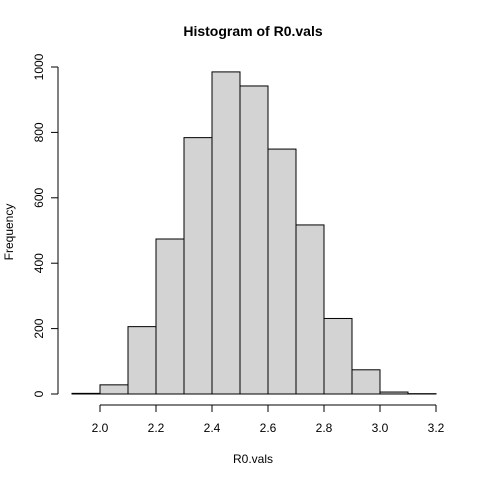 This screenshot has height=480, width=480. What do you see at coordinates (45, 225) in the screenshot?
I see `y-axis: 0 200 400 600 800 1000` at bounding box center [45, 225].